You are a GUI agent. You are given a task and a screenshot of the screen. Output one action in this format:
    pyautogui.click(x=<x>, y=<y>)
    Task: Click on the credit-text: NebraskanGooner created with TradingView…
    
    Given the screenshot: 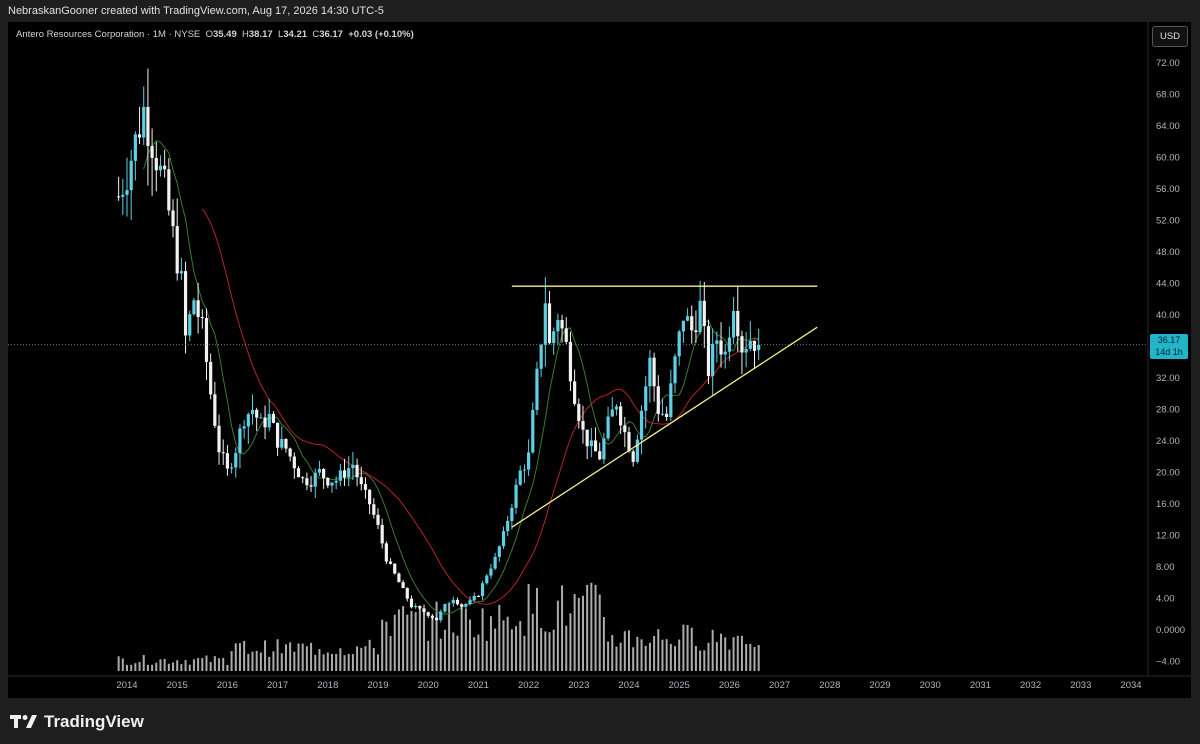 What is the action you would take?
    pyautogui.click(x=196, y=11)
    